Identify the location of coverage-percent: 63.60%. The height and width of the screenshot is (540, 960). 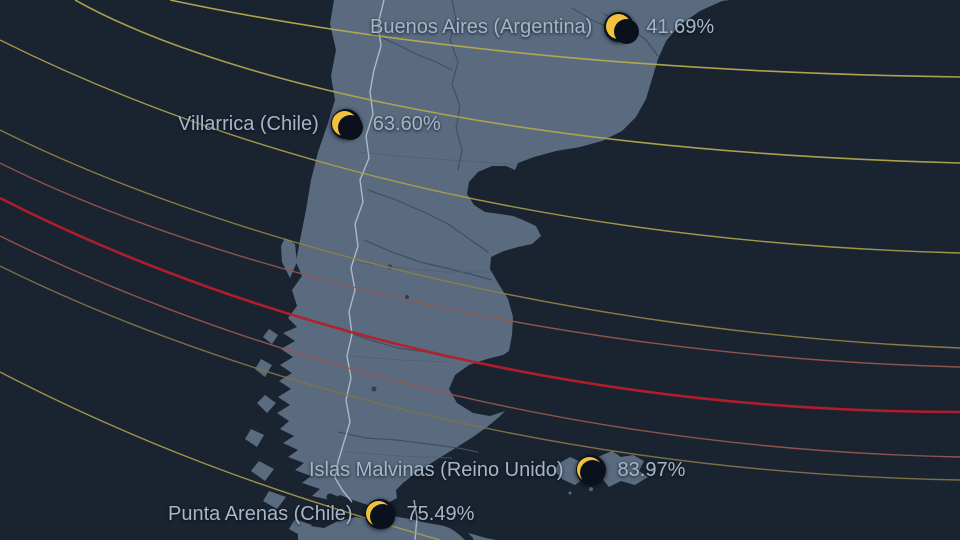
(406, 124).